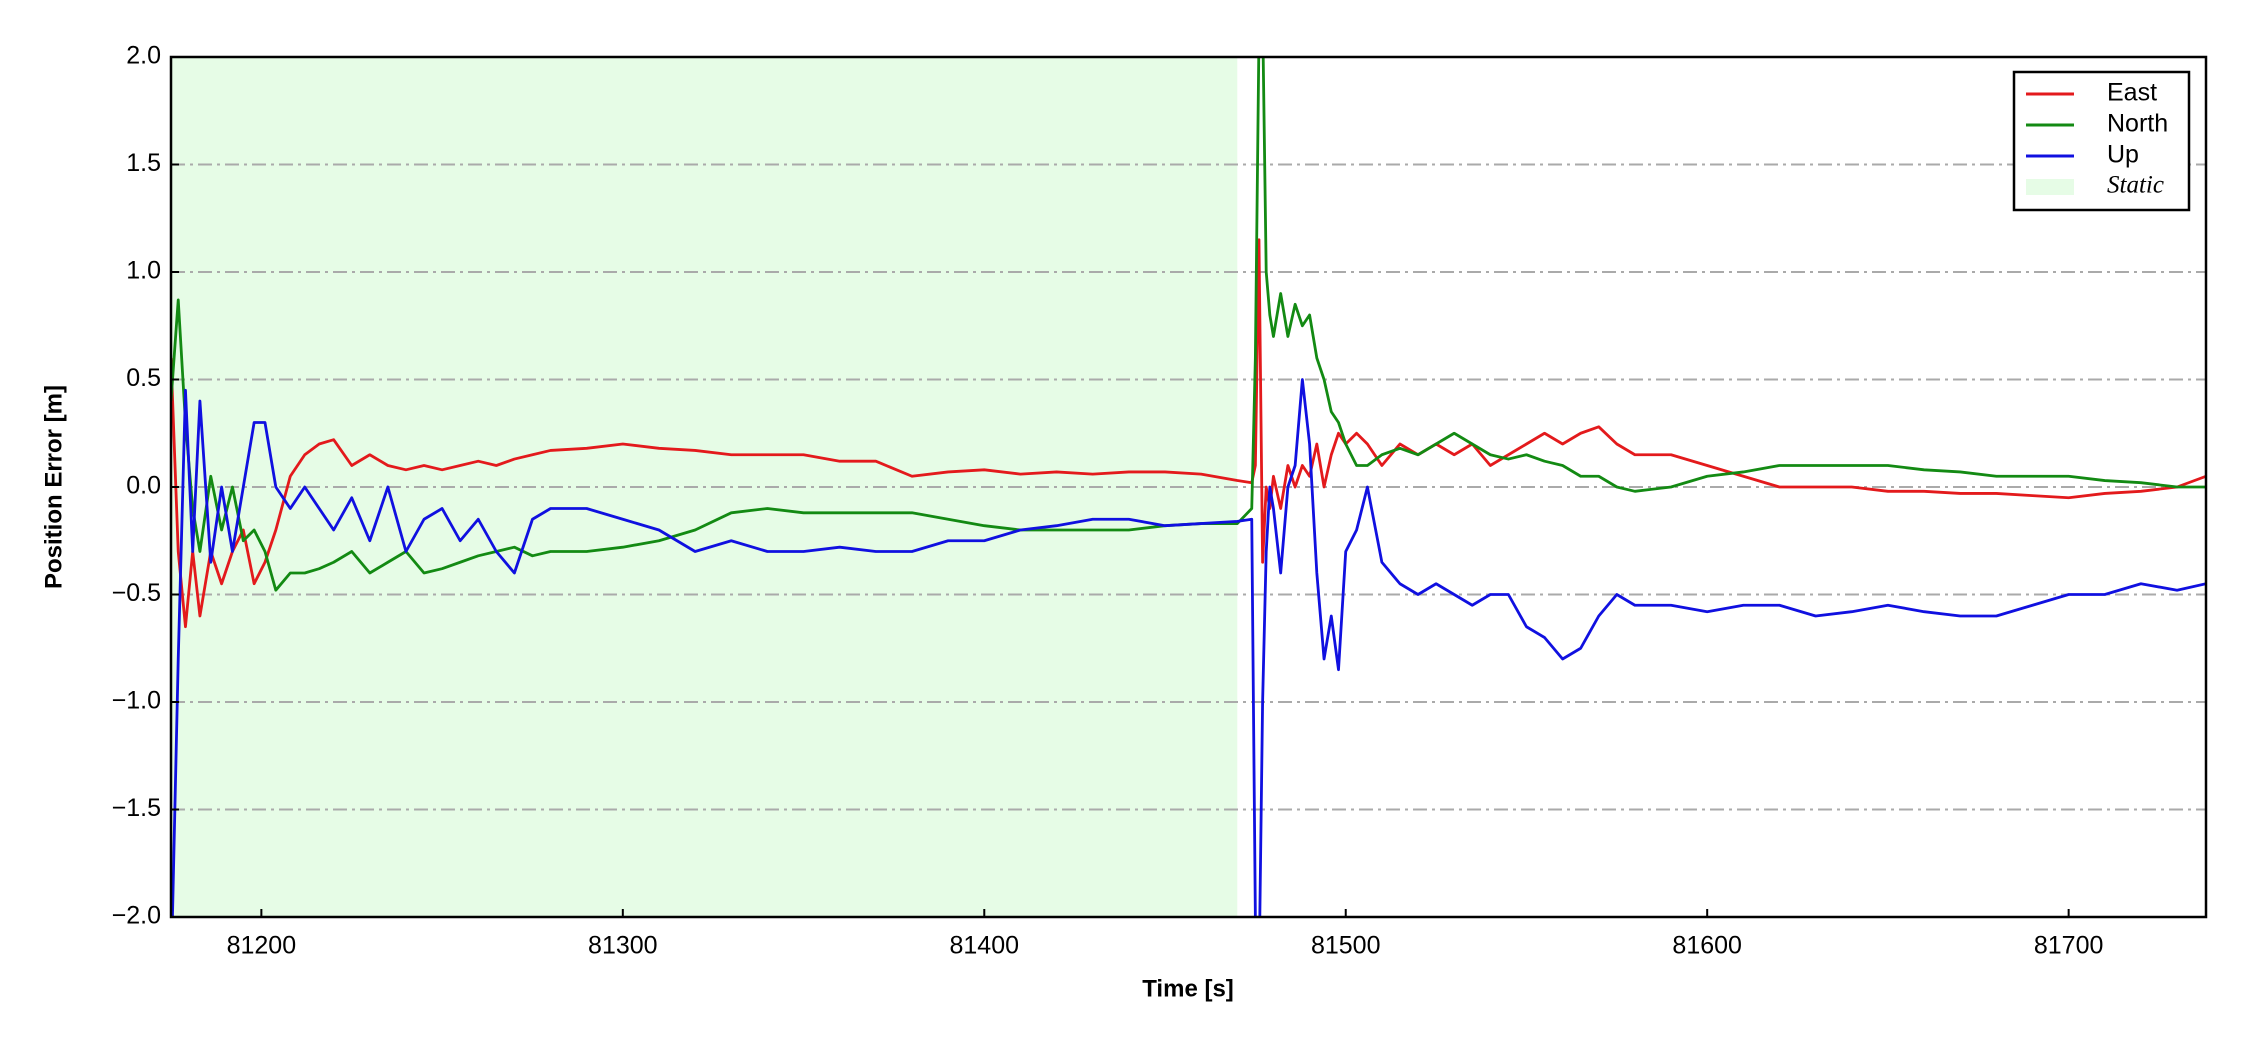  What do you see at coordinates (136, 701) in the screenshot?
I see `y-tick-label: −1.0` at bounding box center [136, 701].